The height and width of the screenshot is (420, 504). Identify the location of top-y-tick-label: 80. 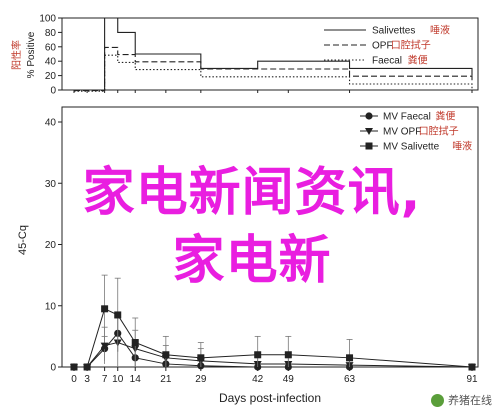
(51, 33).